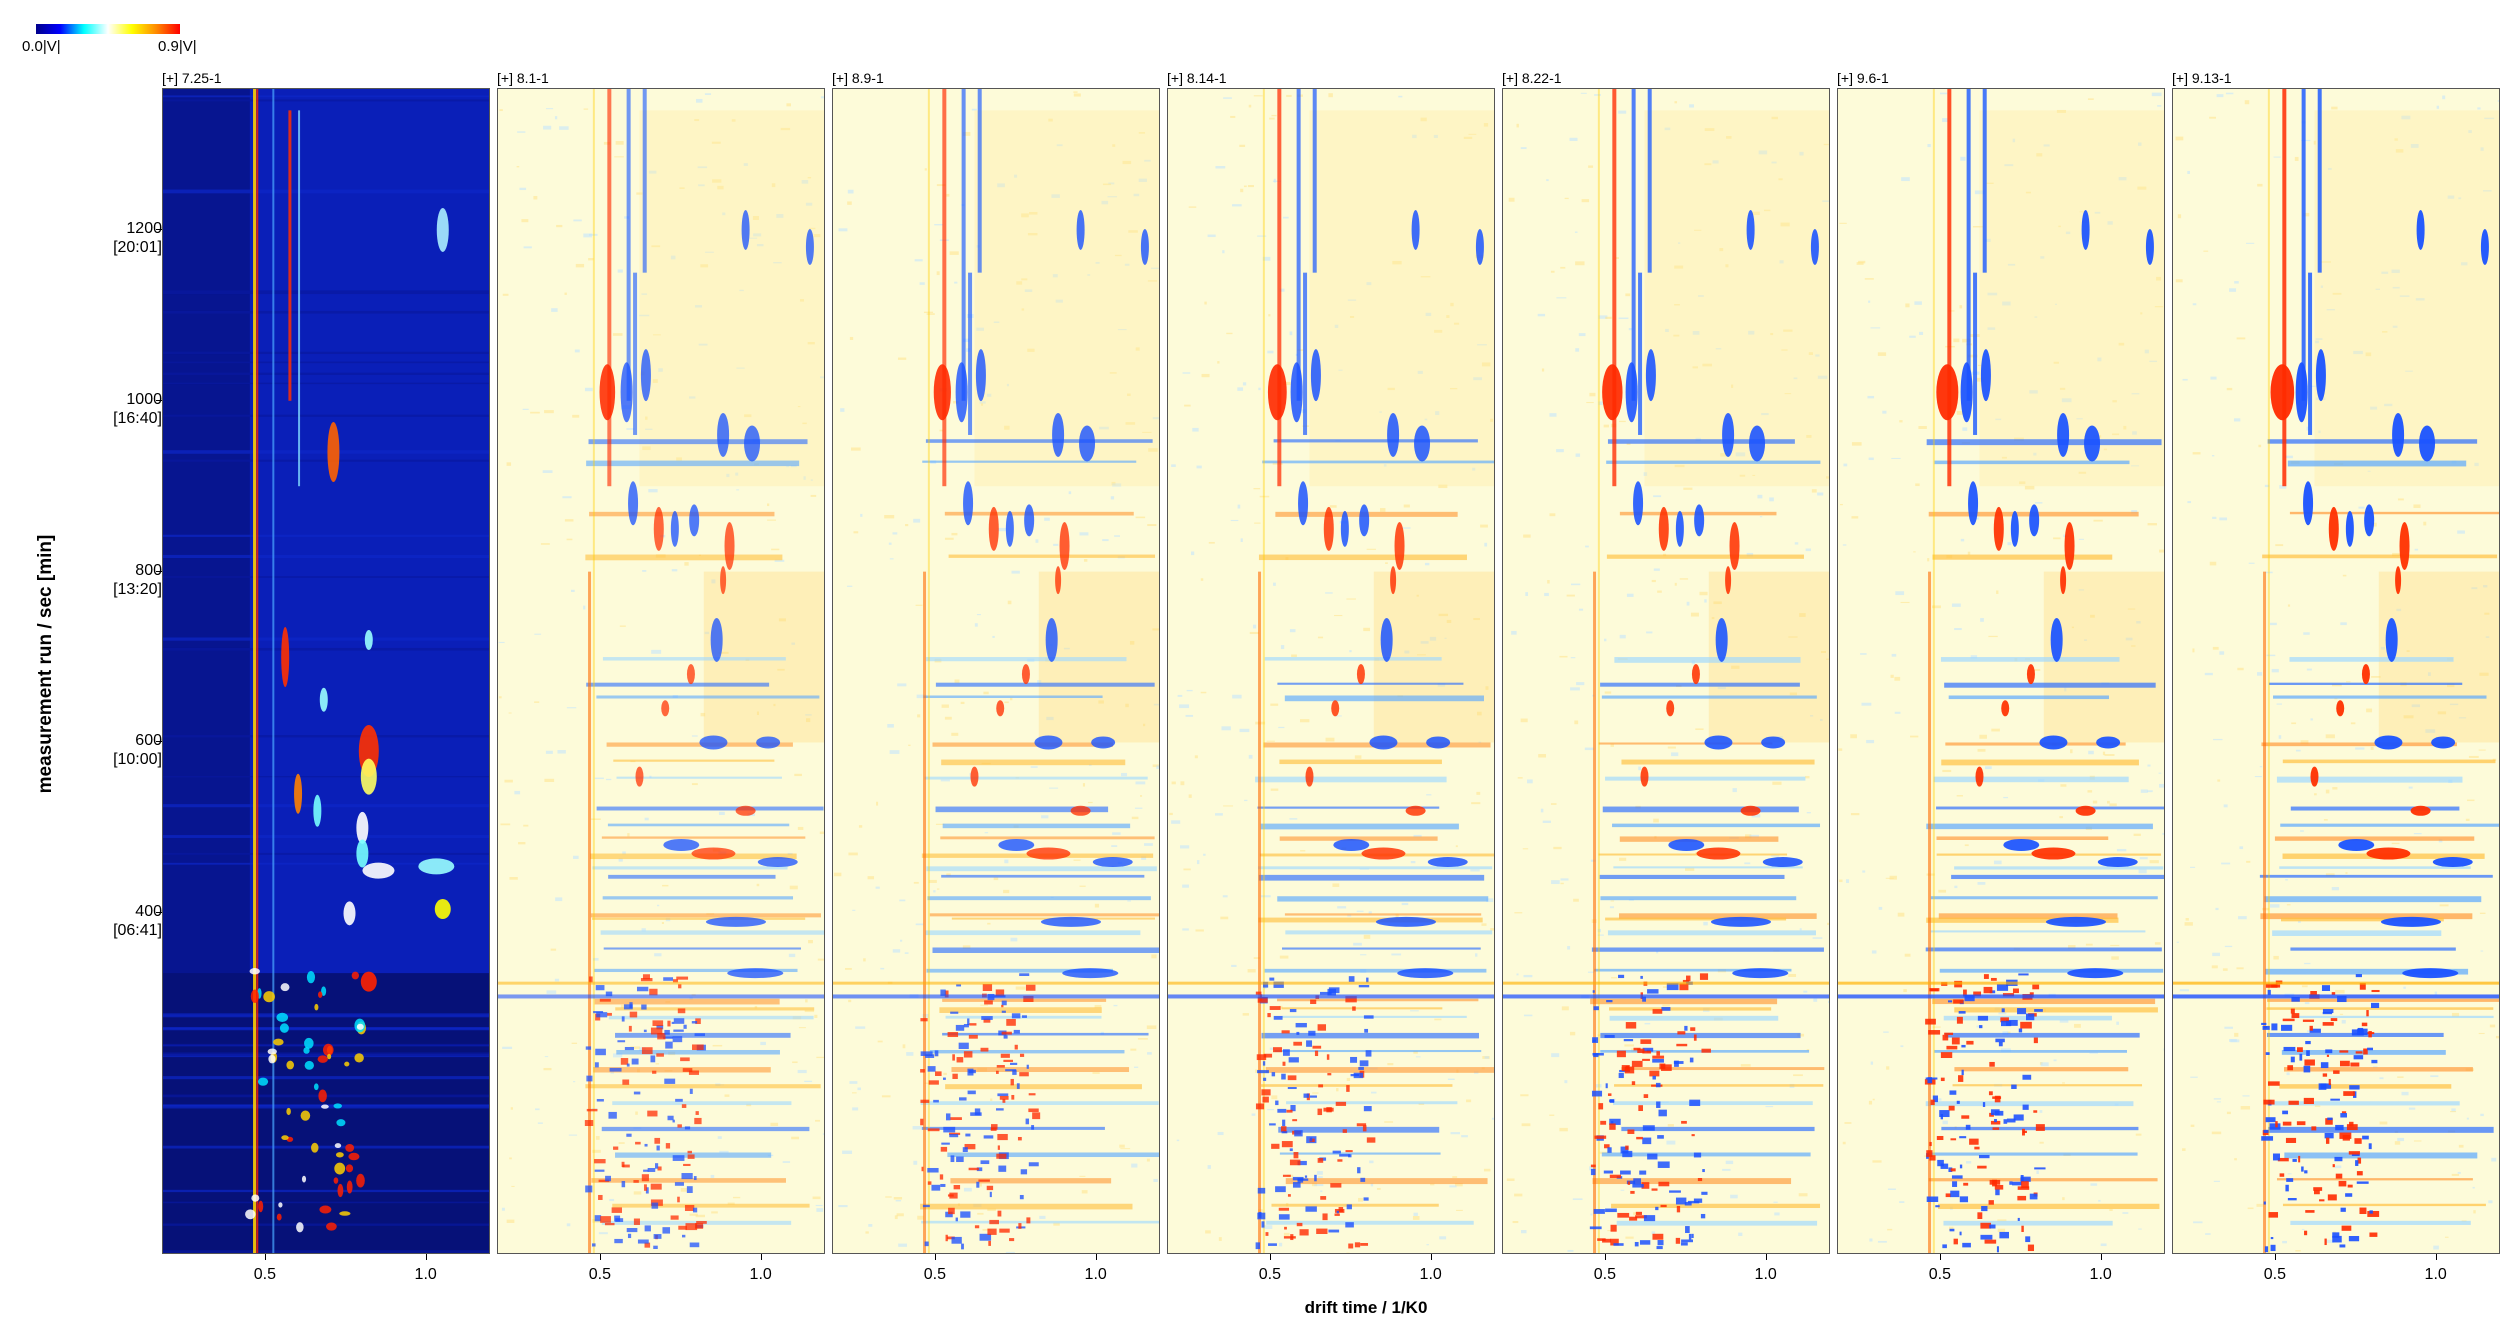  What do you see at coordinates (2319, 181) in the screenshot?
I see `vertical-streak` at bounding box center [2319, 181].